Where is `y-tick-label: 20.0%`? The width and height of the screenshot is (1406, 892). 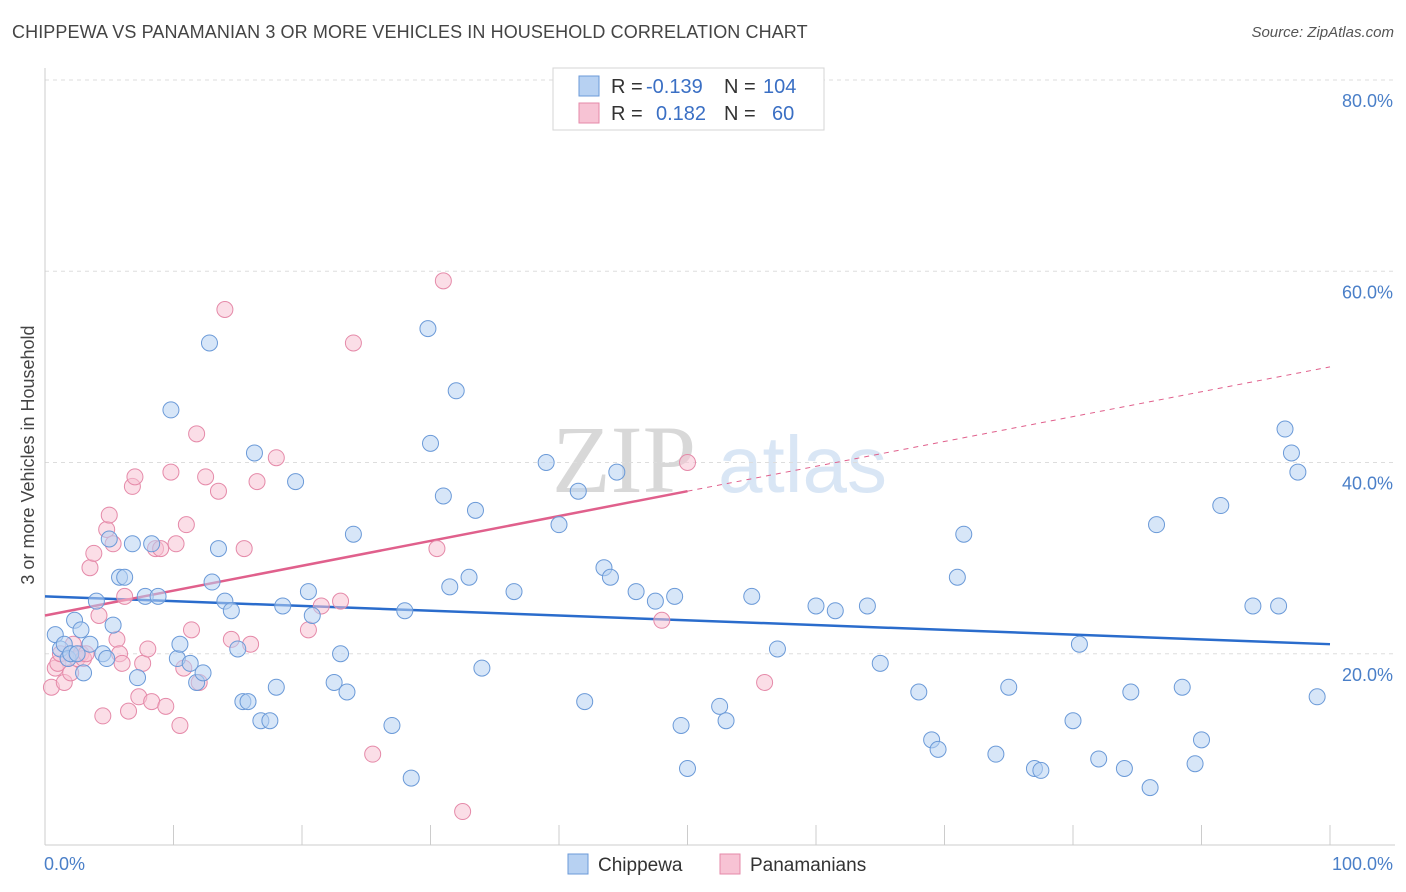
y-tick-label: 20.0% is located at coordinates (1367, 675).